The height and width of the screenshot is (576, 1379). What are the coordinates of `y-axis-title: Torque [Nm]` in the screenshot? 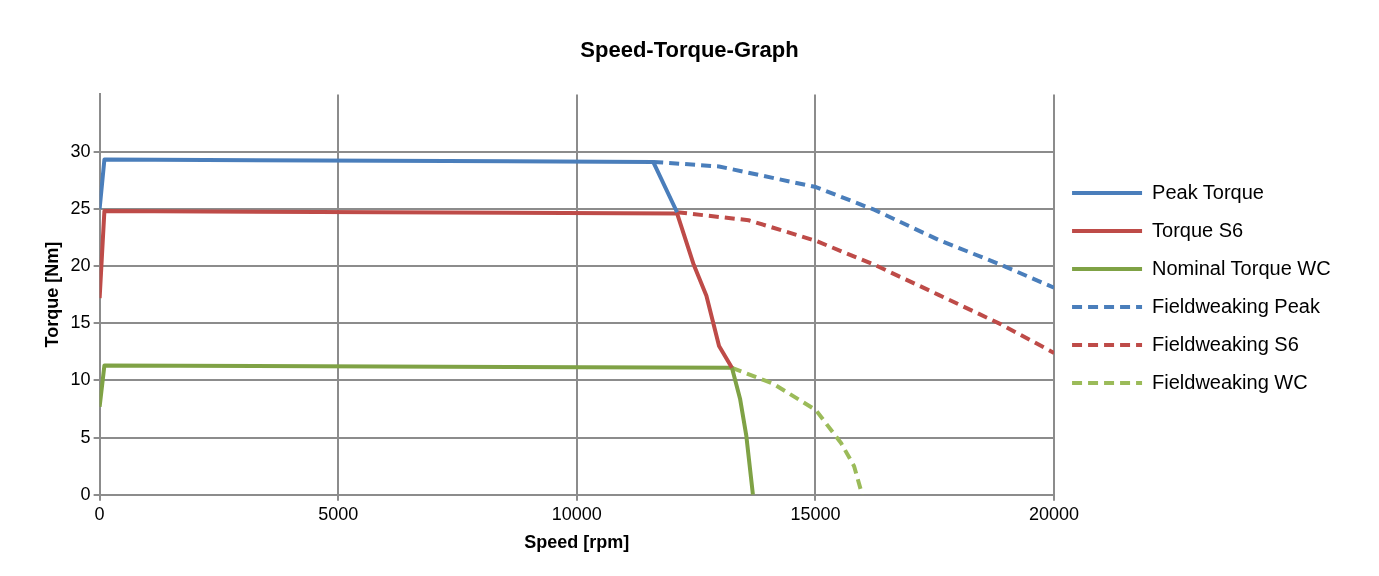 It's located at (51, 294).